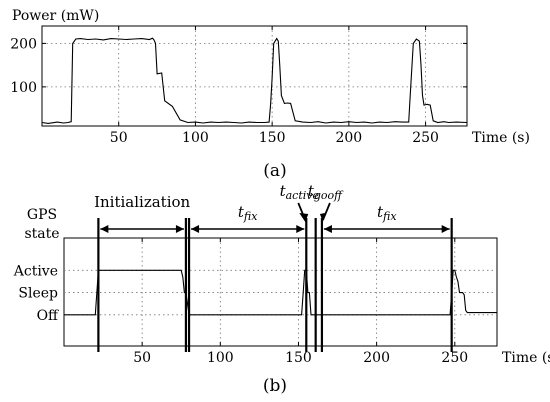 Image resolution: width=550 pixels, height=402 pixels. What do you see at coordinates (35, 271) in the screenshot?
I see `y-tick-label: Active` at bounding box center [35, 271].